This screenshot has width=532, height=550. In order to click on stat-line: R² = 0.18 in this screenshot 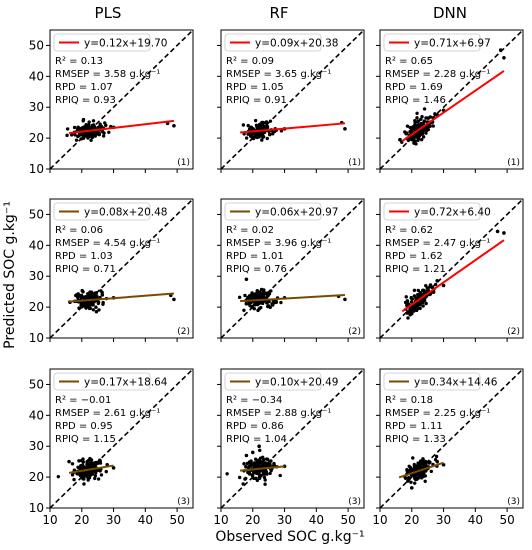, I will do `click(409, 400)`.